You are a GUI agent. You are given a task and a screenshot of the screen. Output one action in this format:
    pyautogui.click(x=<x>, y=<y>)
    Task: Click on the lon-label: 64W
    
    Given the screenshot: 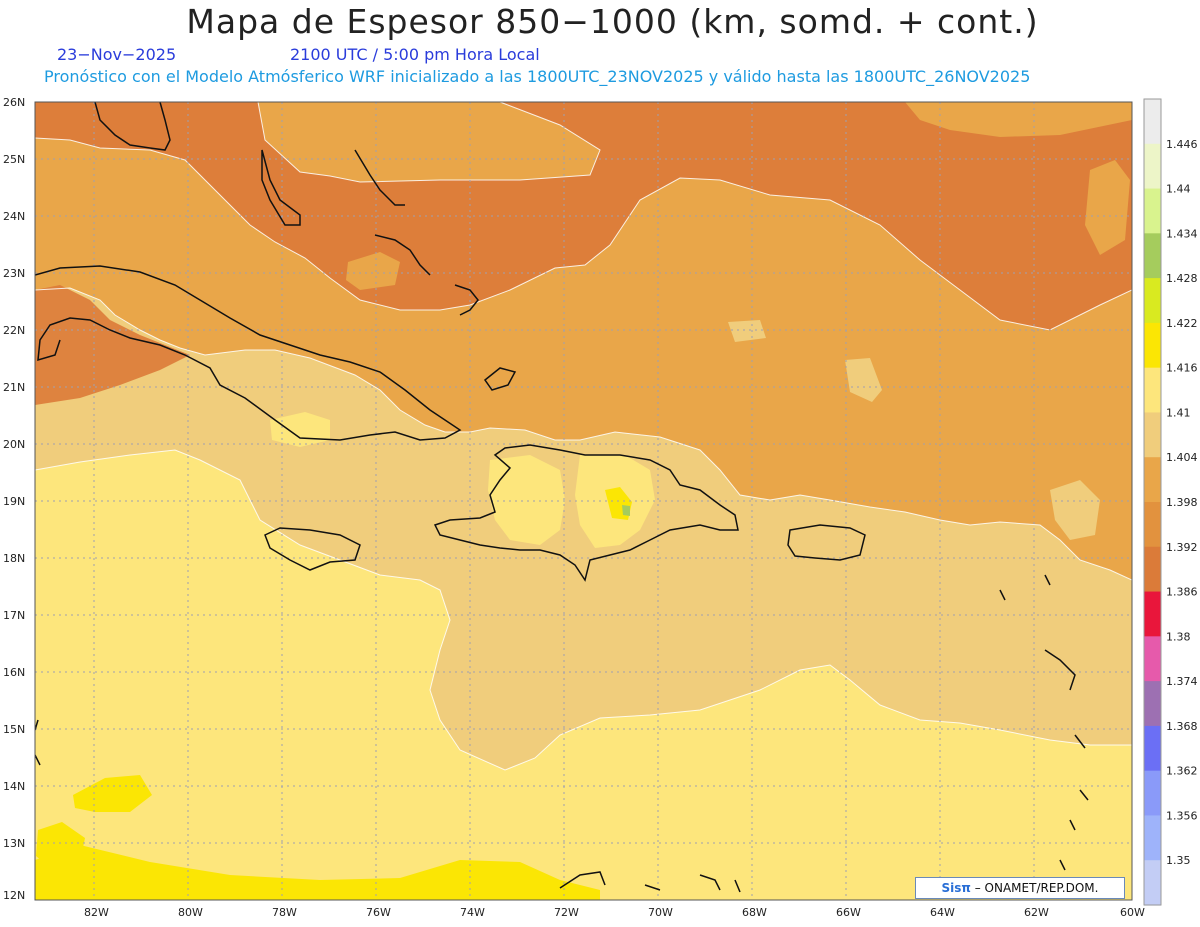 What is the action you would take?
    pyautogui.click(x=942, y=912)
    